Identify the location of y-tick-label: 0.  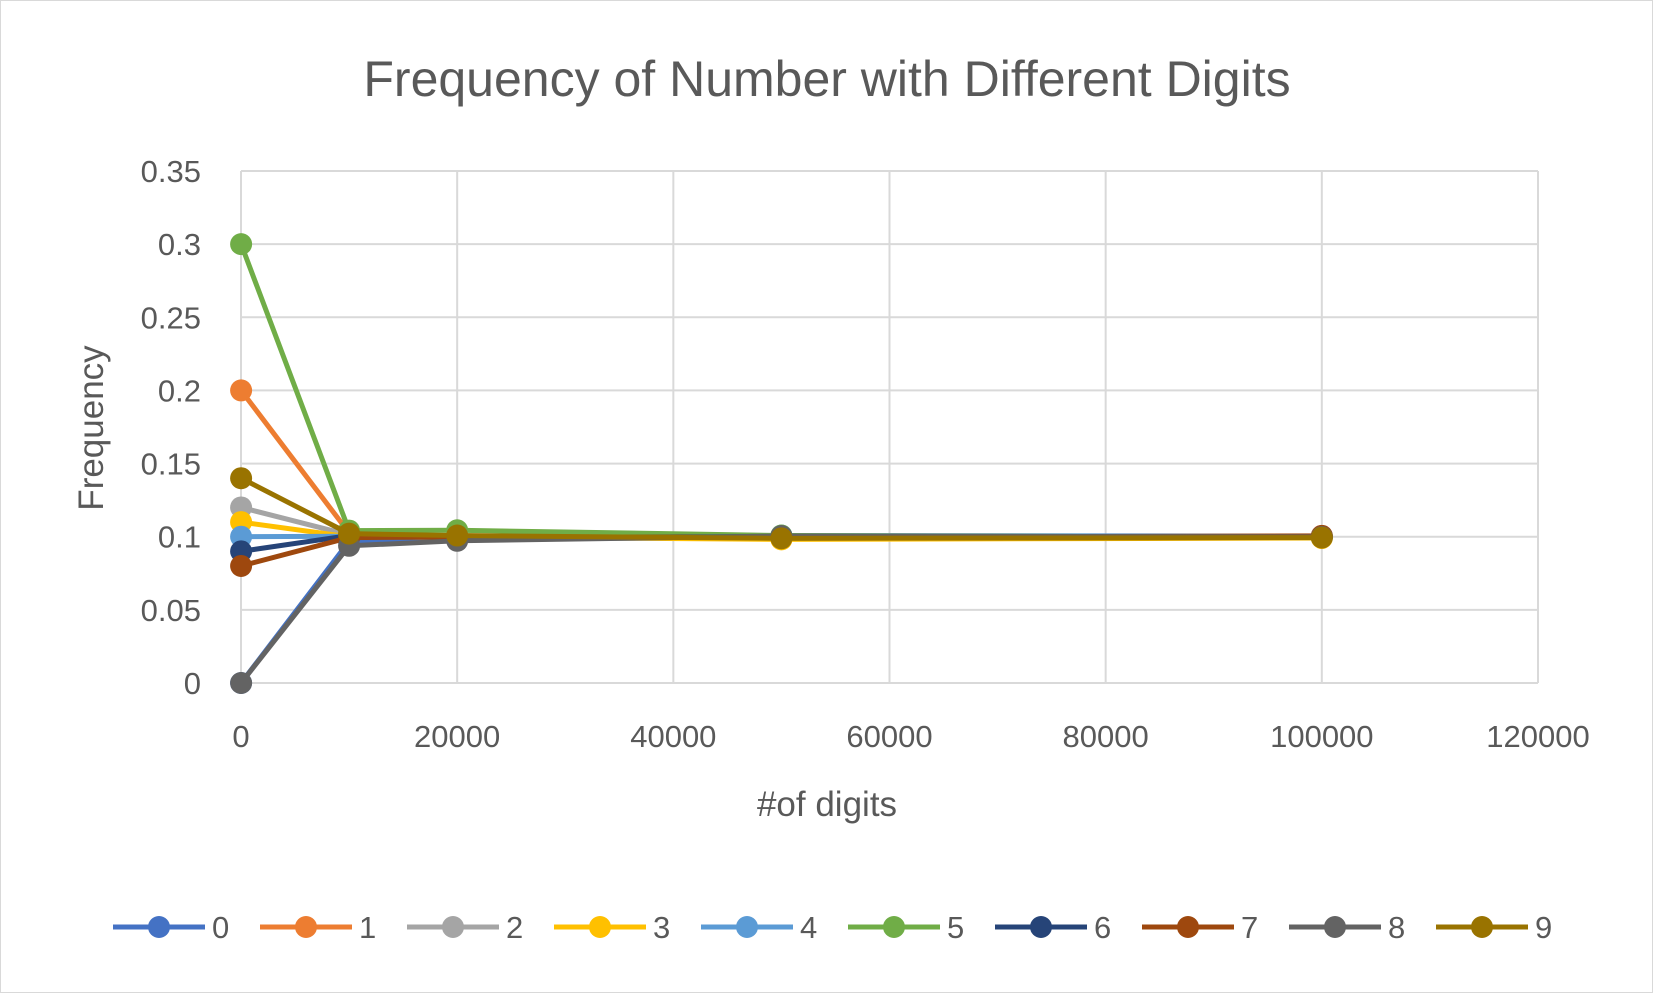
(192, 683).